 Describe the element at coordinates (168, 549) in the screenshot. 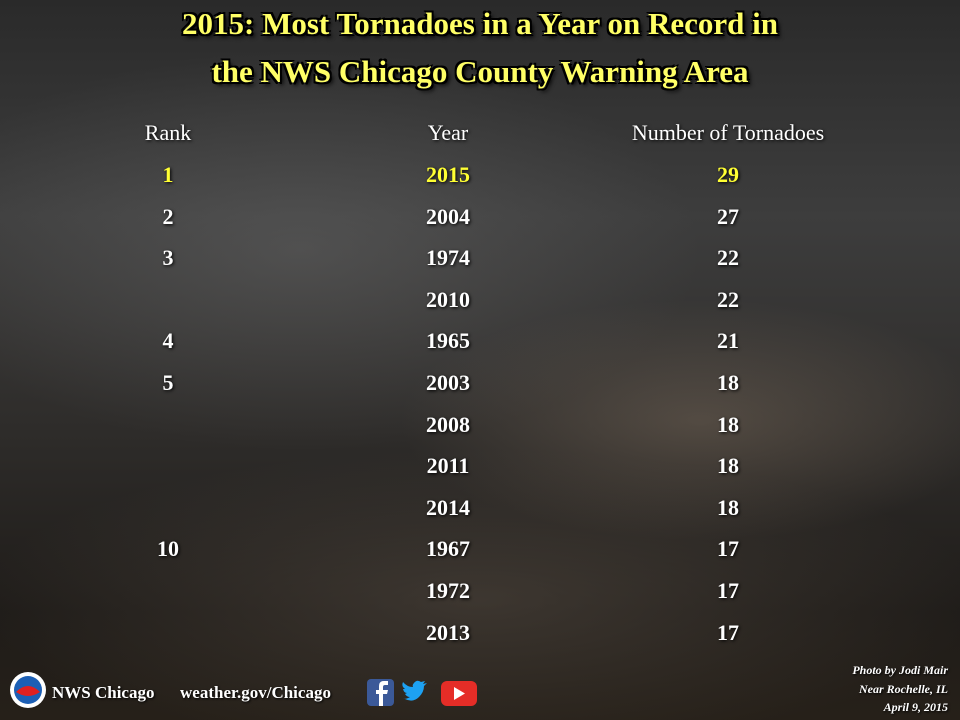

I see `rank-cell: 10` at that location.